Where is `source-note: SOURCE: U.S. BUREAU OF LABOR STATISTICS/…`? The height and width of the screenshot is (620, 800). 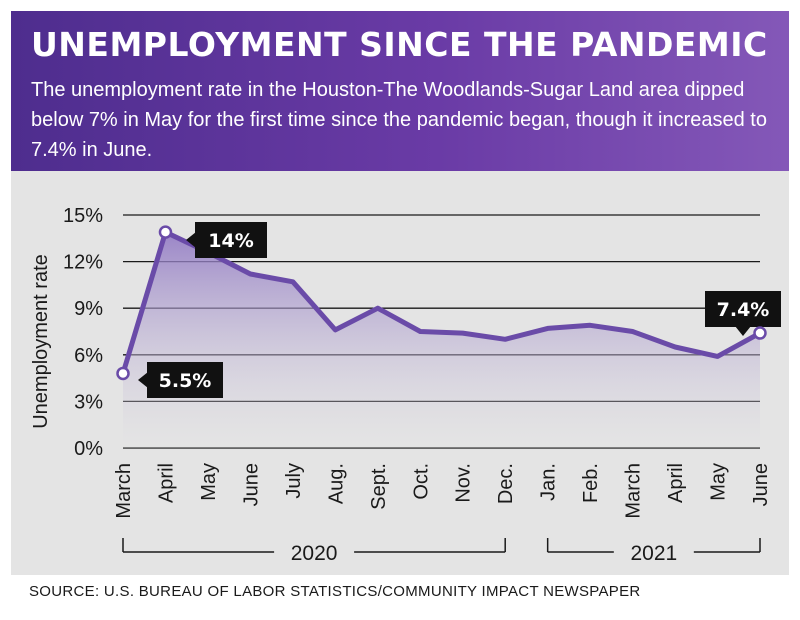
source-note: SOURCE: U.S. BUREAU OF LABOR STATISTICS/… is located at coordinates (335, 591).